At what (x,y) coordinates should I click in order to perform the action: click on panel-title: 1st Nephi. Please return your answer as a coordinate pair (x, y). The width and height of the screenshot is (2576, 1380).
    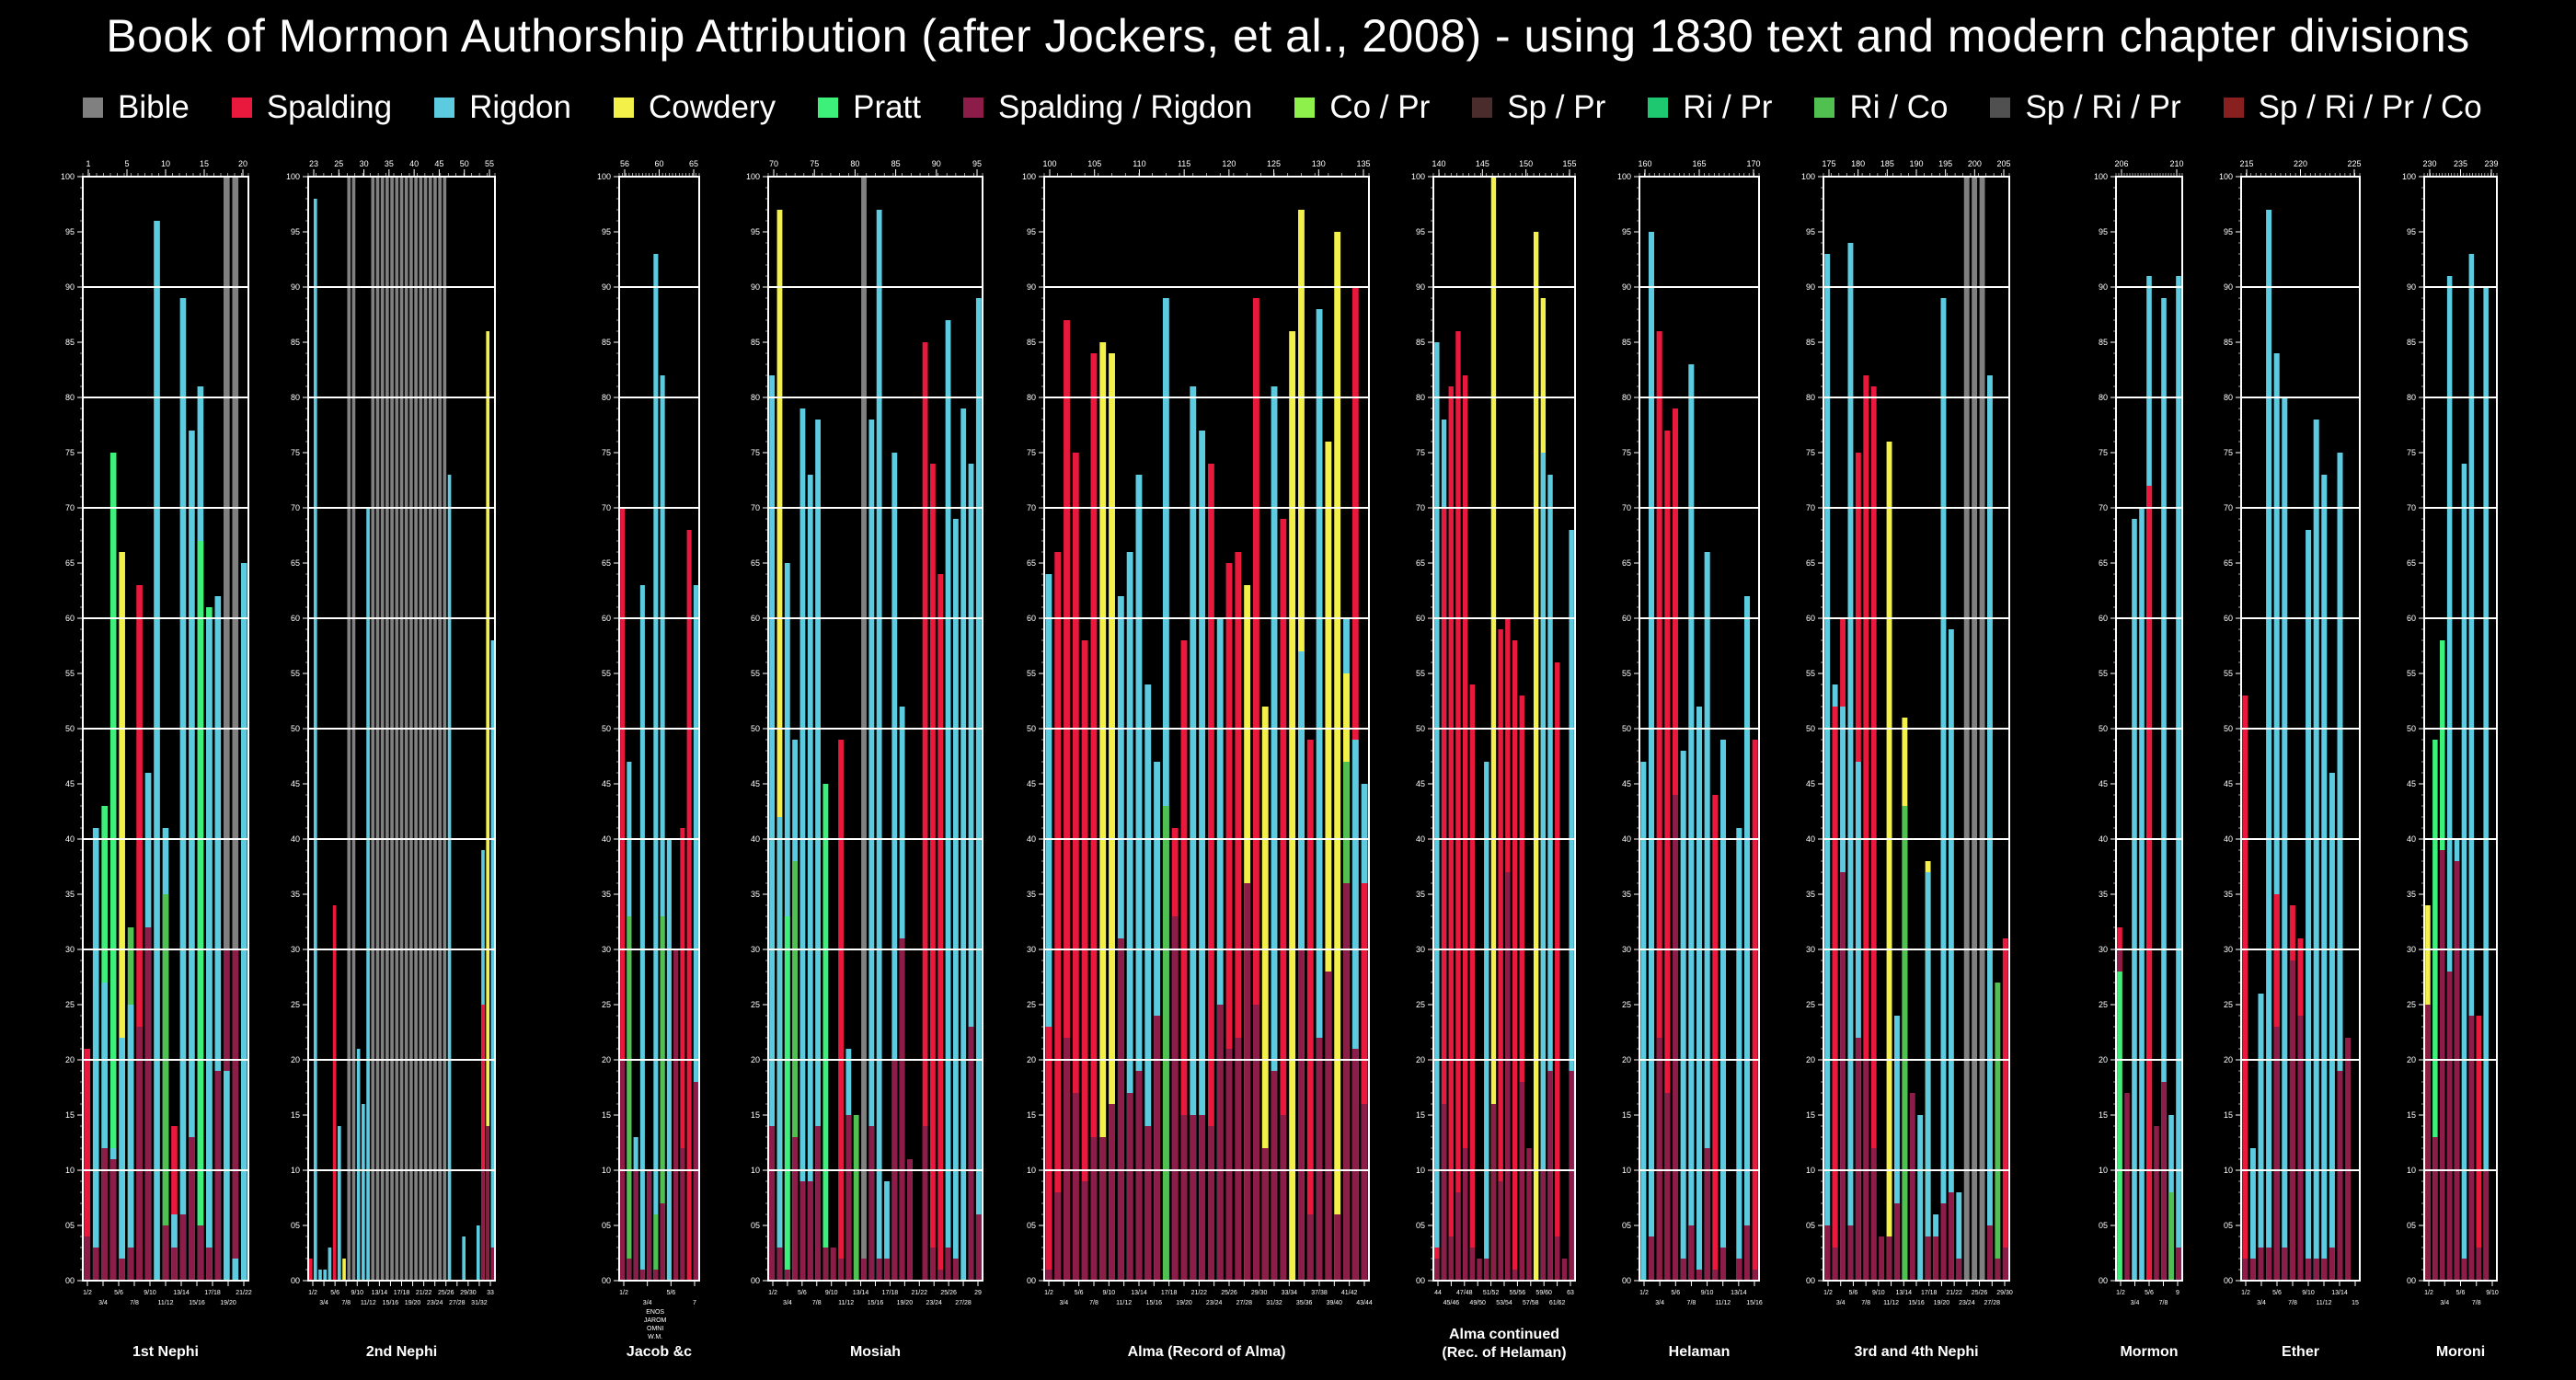
    Looking at the image, I should click on (165, 1352).